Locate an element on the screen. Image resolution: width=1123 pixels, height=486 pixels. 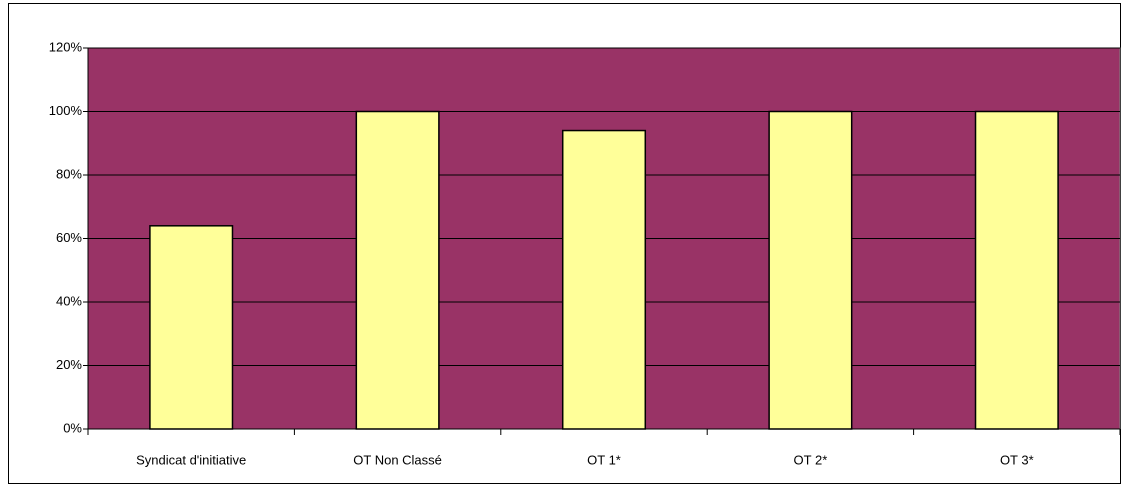
y-tick-label: 100% is located at coordinates (66, 110).